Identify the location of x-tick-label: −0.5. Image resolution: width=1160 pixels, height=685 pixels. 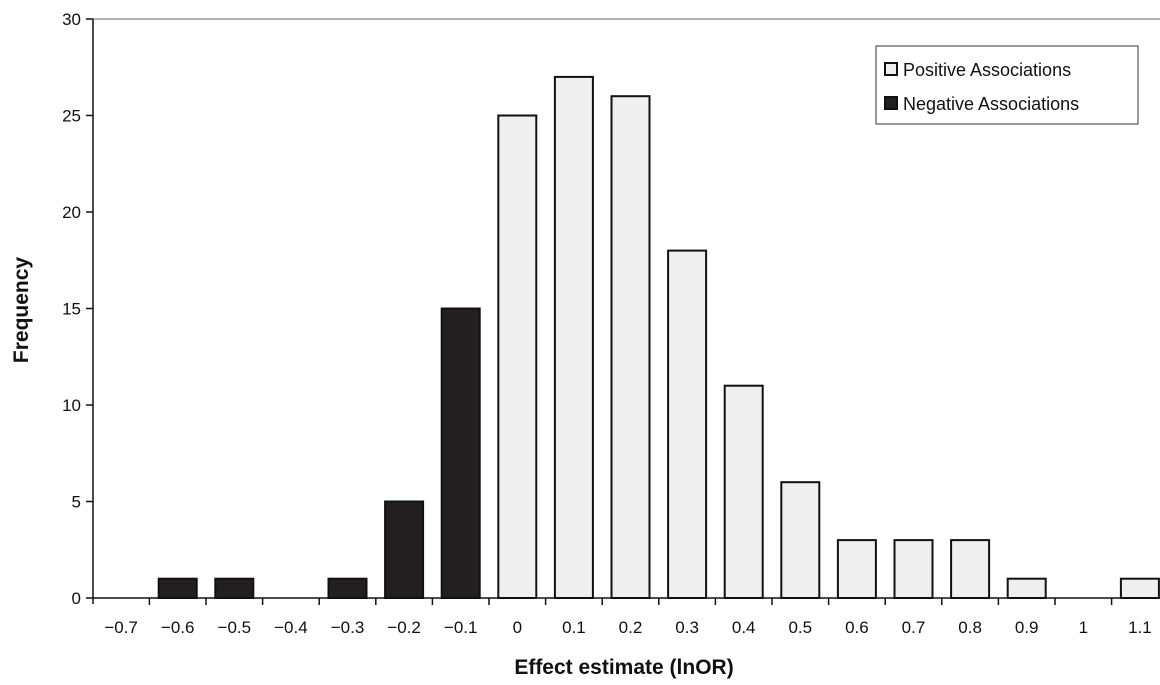
(235, 627).